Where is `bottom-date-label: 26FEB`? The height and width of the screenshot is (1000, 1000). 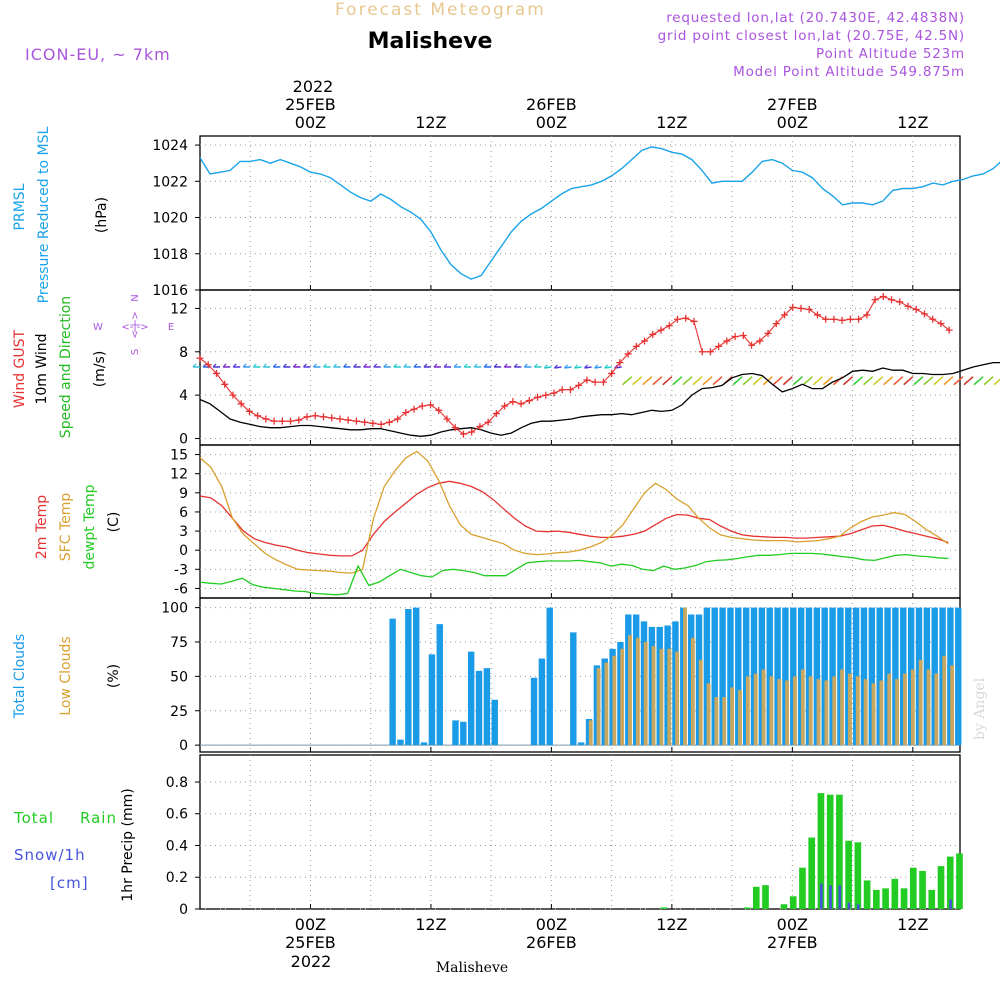
bottom-date-label: 26FEB is located at coordinates (551, 942).